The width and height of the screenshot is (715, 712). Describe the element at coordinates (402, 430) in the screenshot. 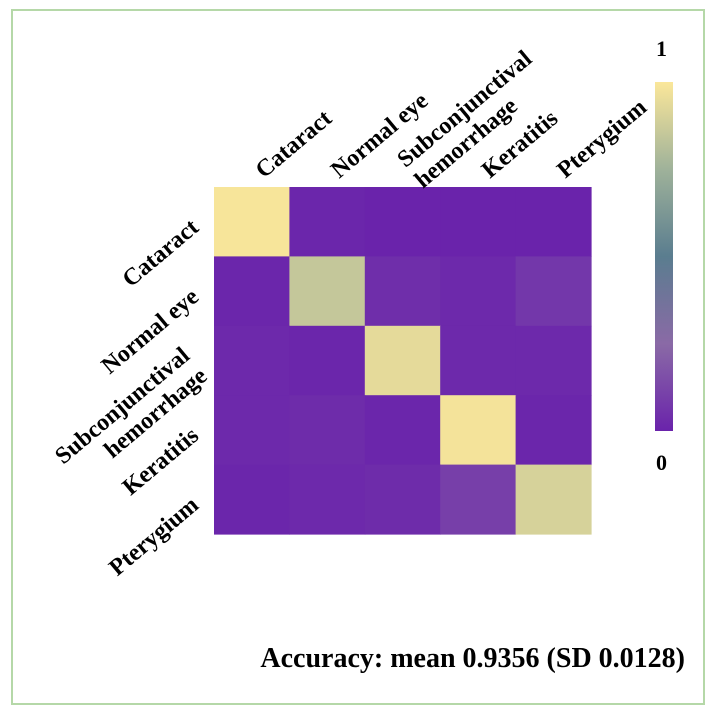

I see `heatmap-cell-r3-c2` at that location.